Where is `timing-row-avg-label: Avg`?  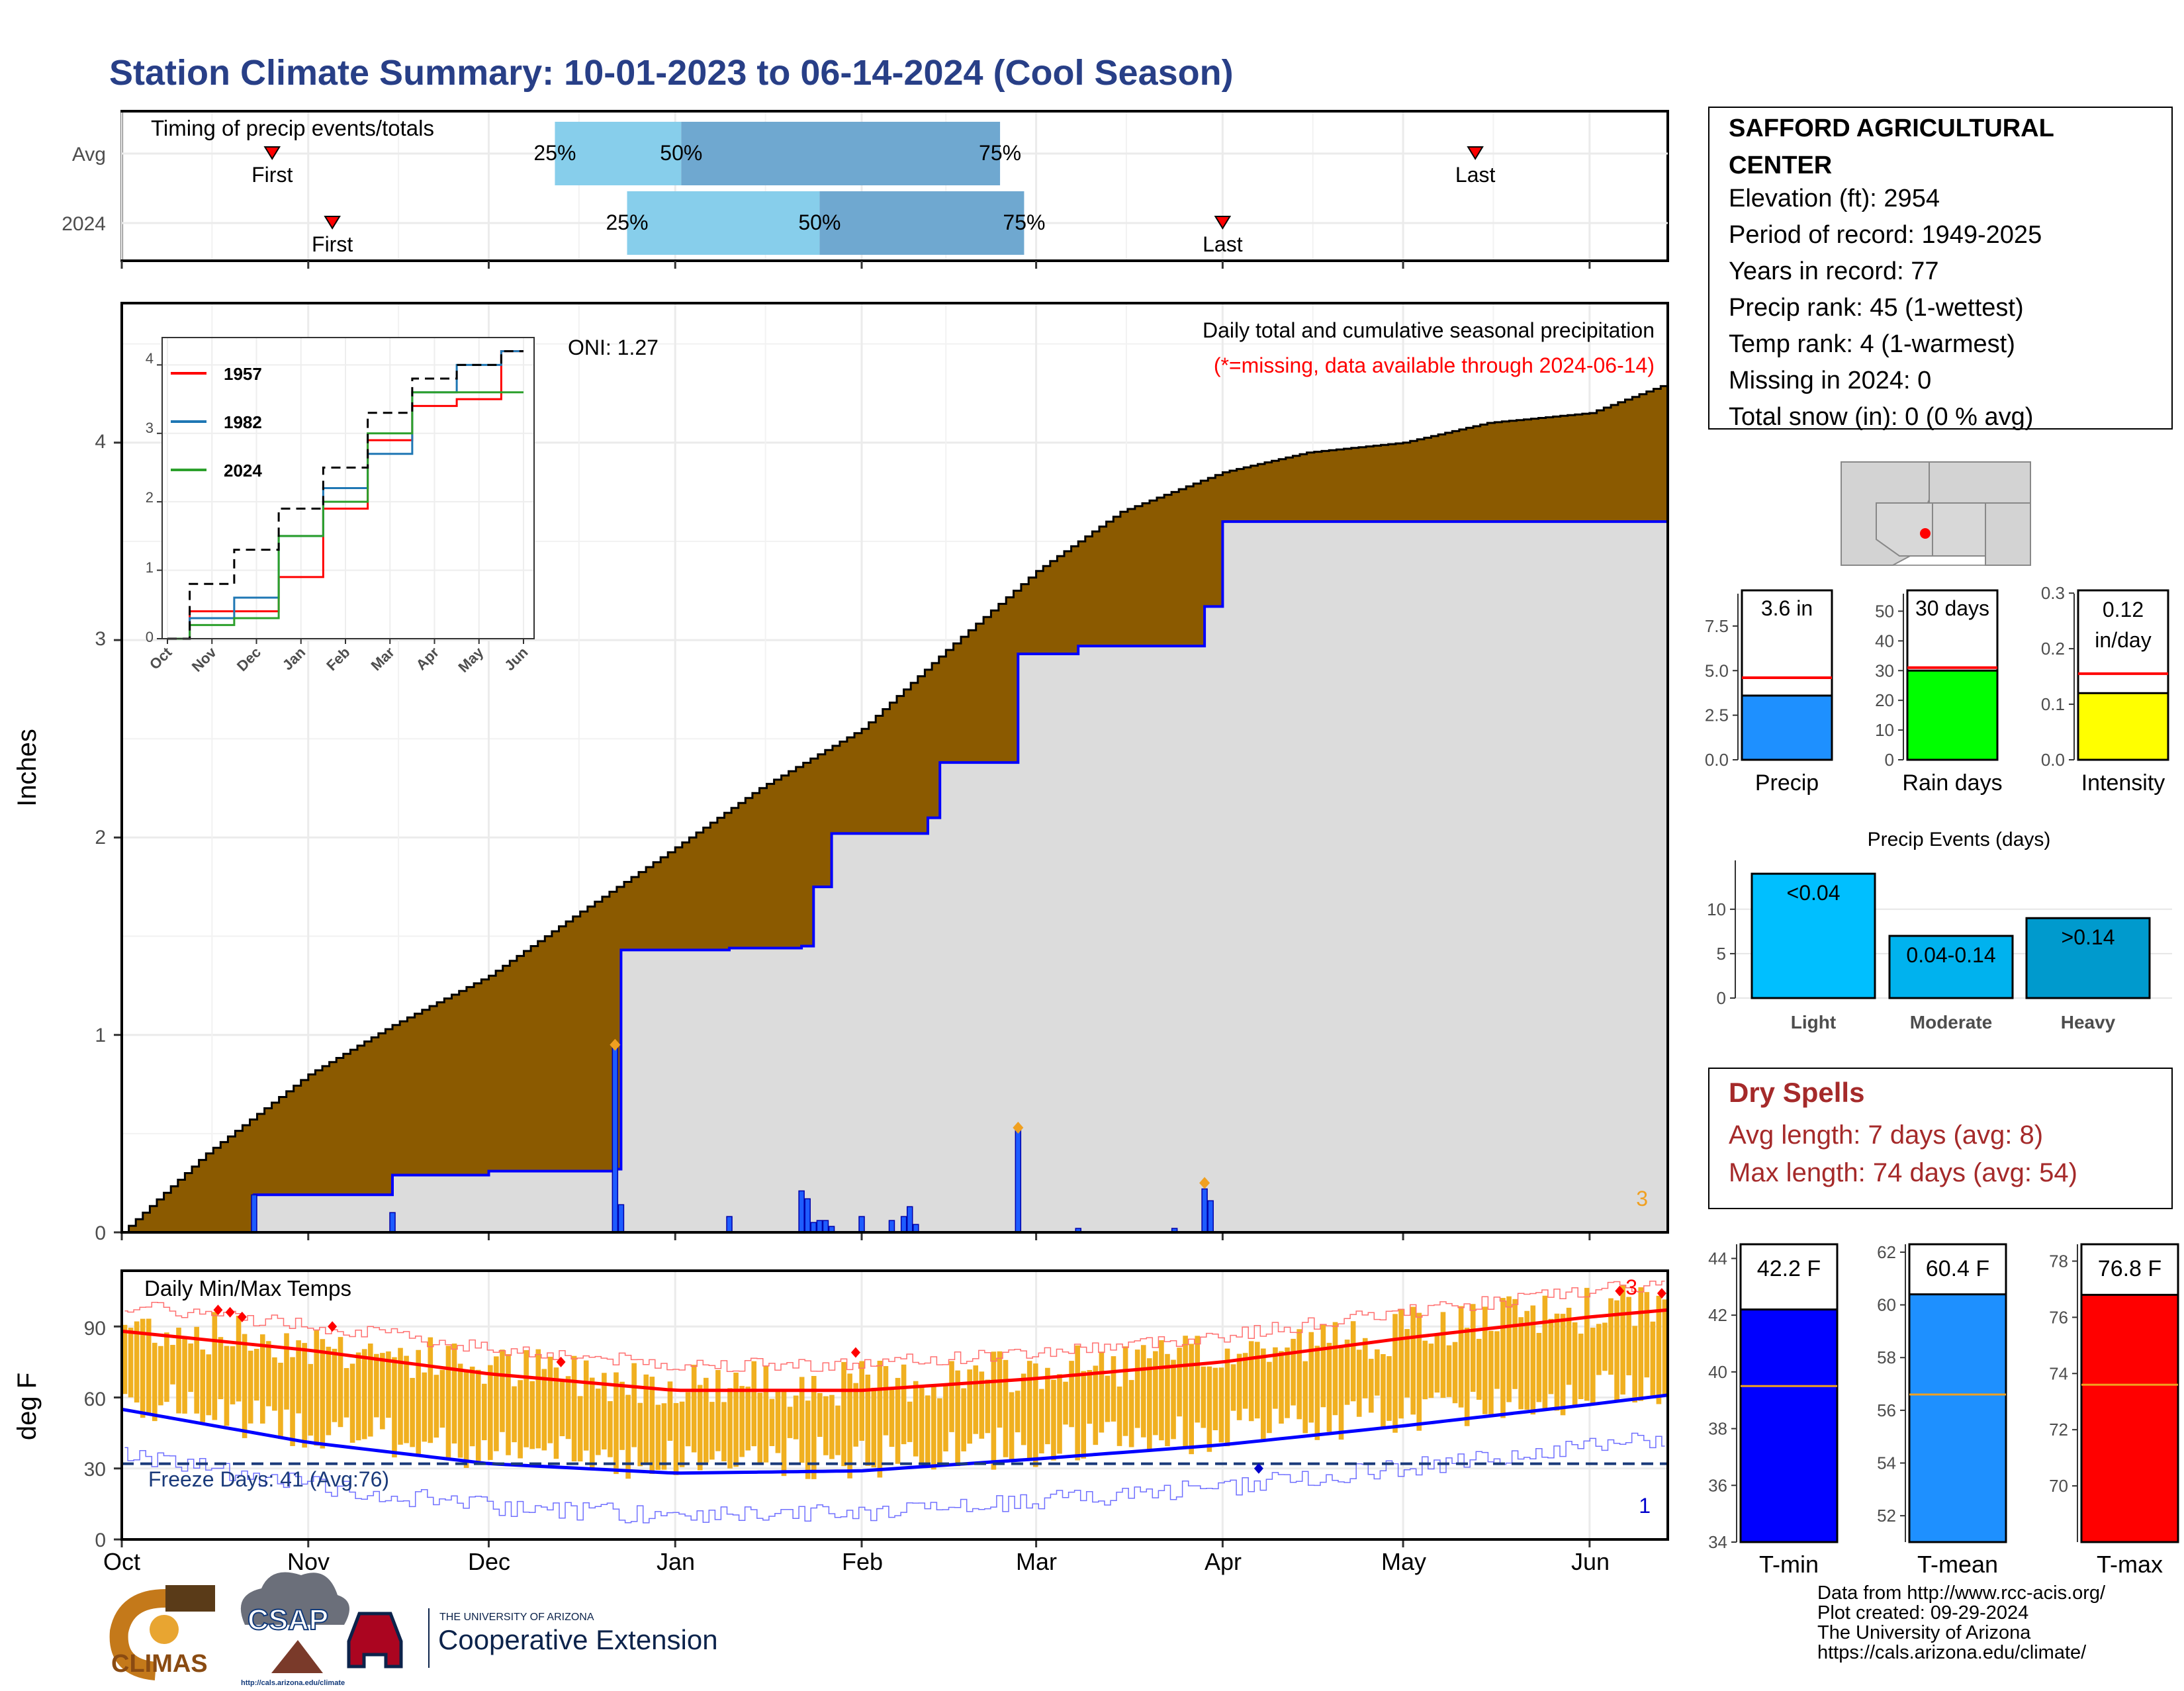 timing-row-avg-label: Avg is located at coordinates (89, 155).